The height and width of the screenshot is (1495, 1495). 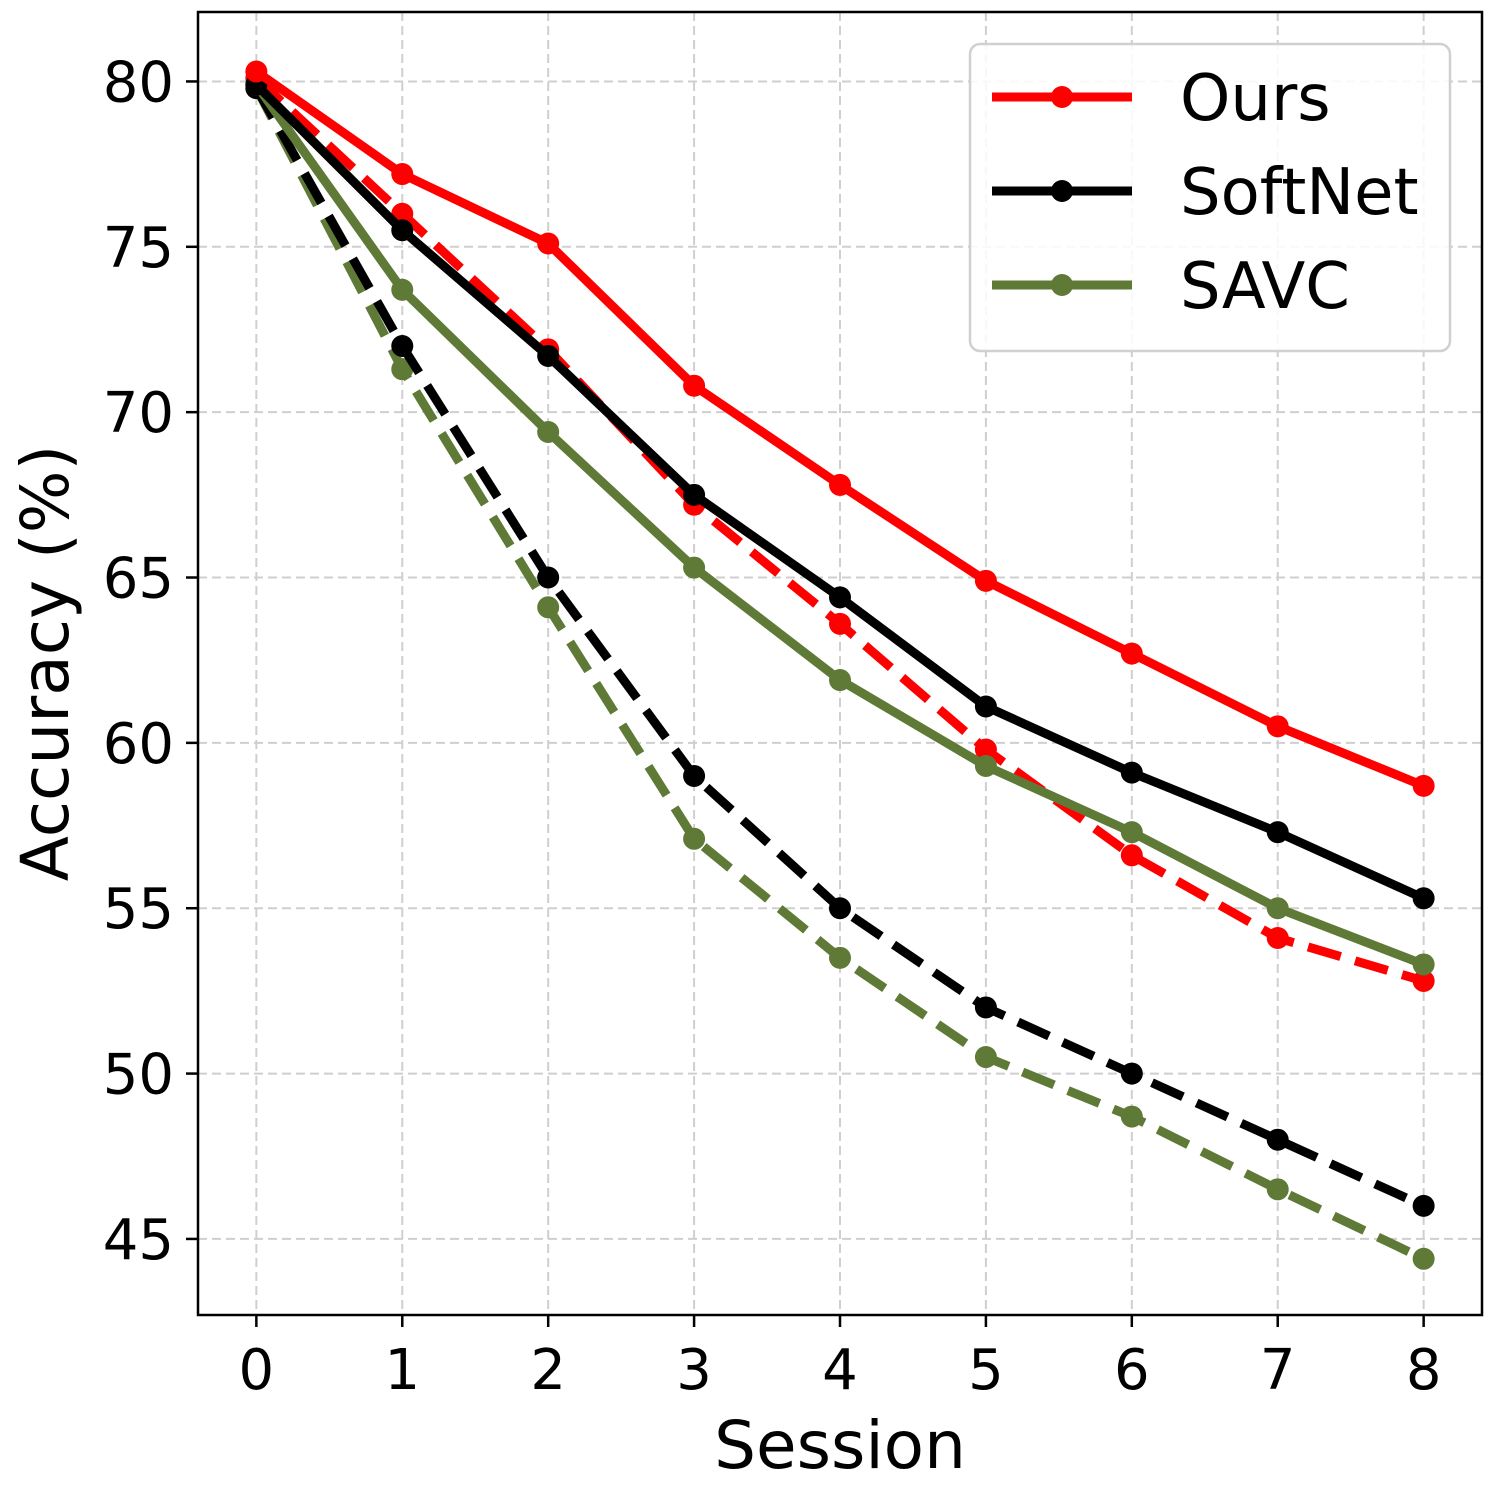 What do you see at coordinates (1171, 287) in the screenshot?
I see `legend-entry: SAVC` at bounding box center [1171, 287].